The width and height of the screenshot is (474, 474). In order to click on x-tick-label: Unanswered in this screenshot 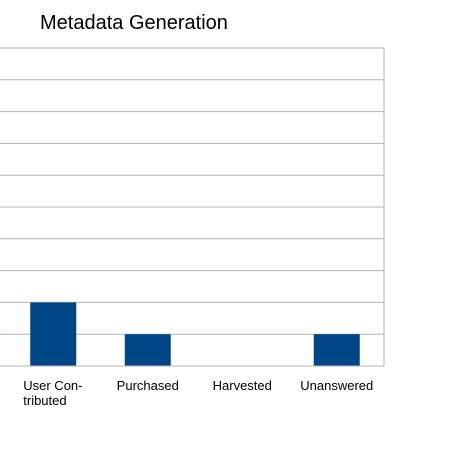, I will do `click(336, 385)`.